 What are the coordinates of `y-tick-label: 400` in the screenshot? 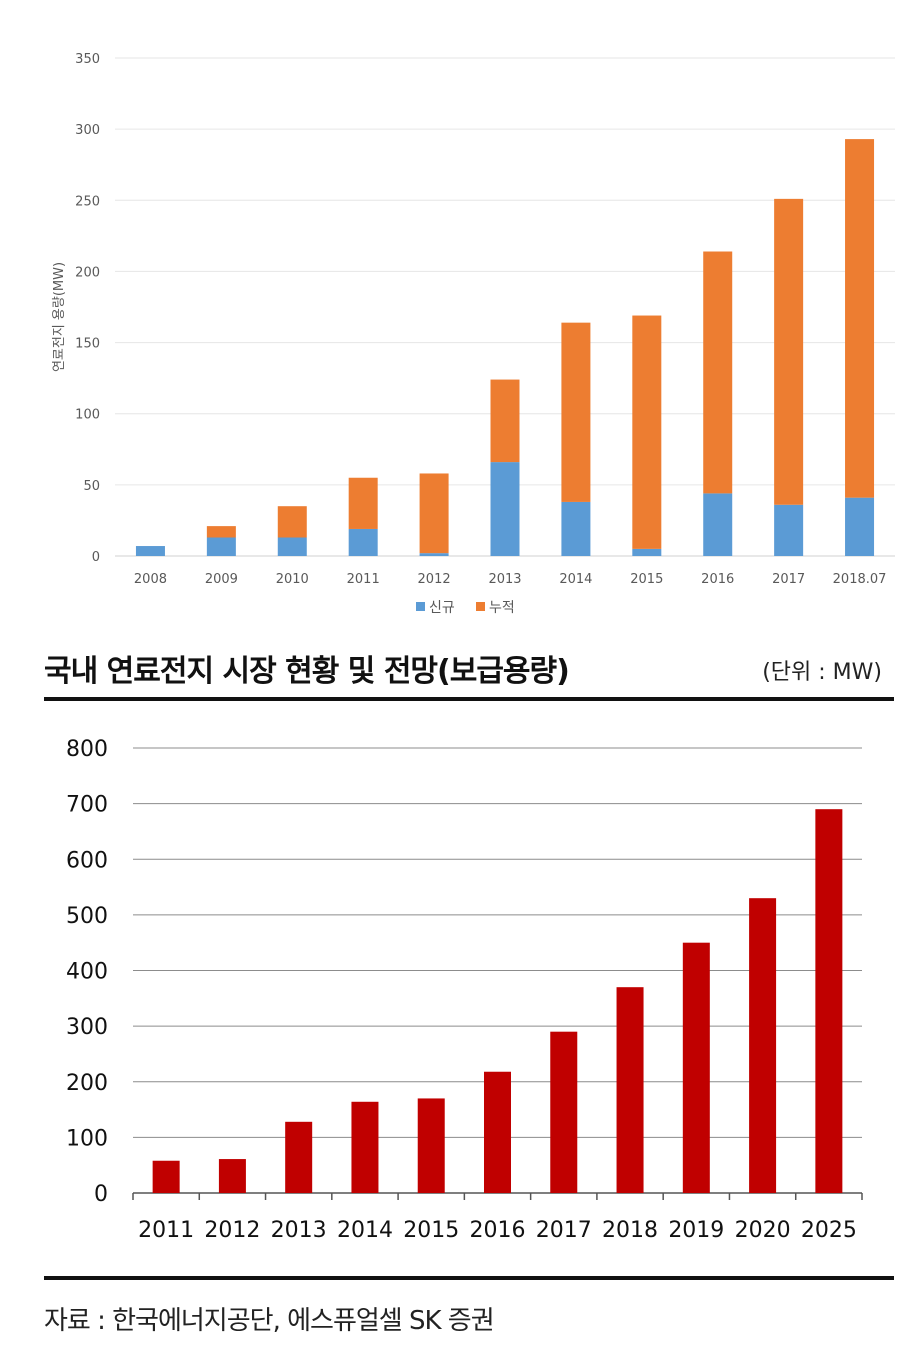 It's located at (87, 972).